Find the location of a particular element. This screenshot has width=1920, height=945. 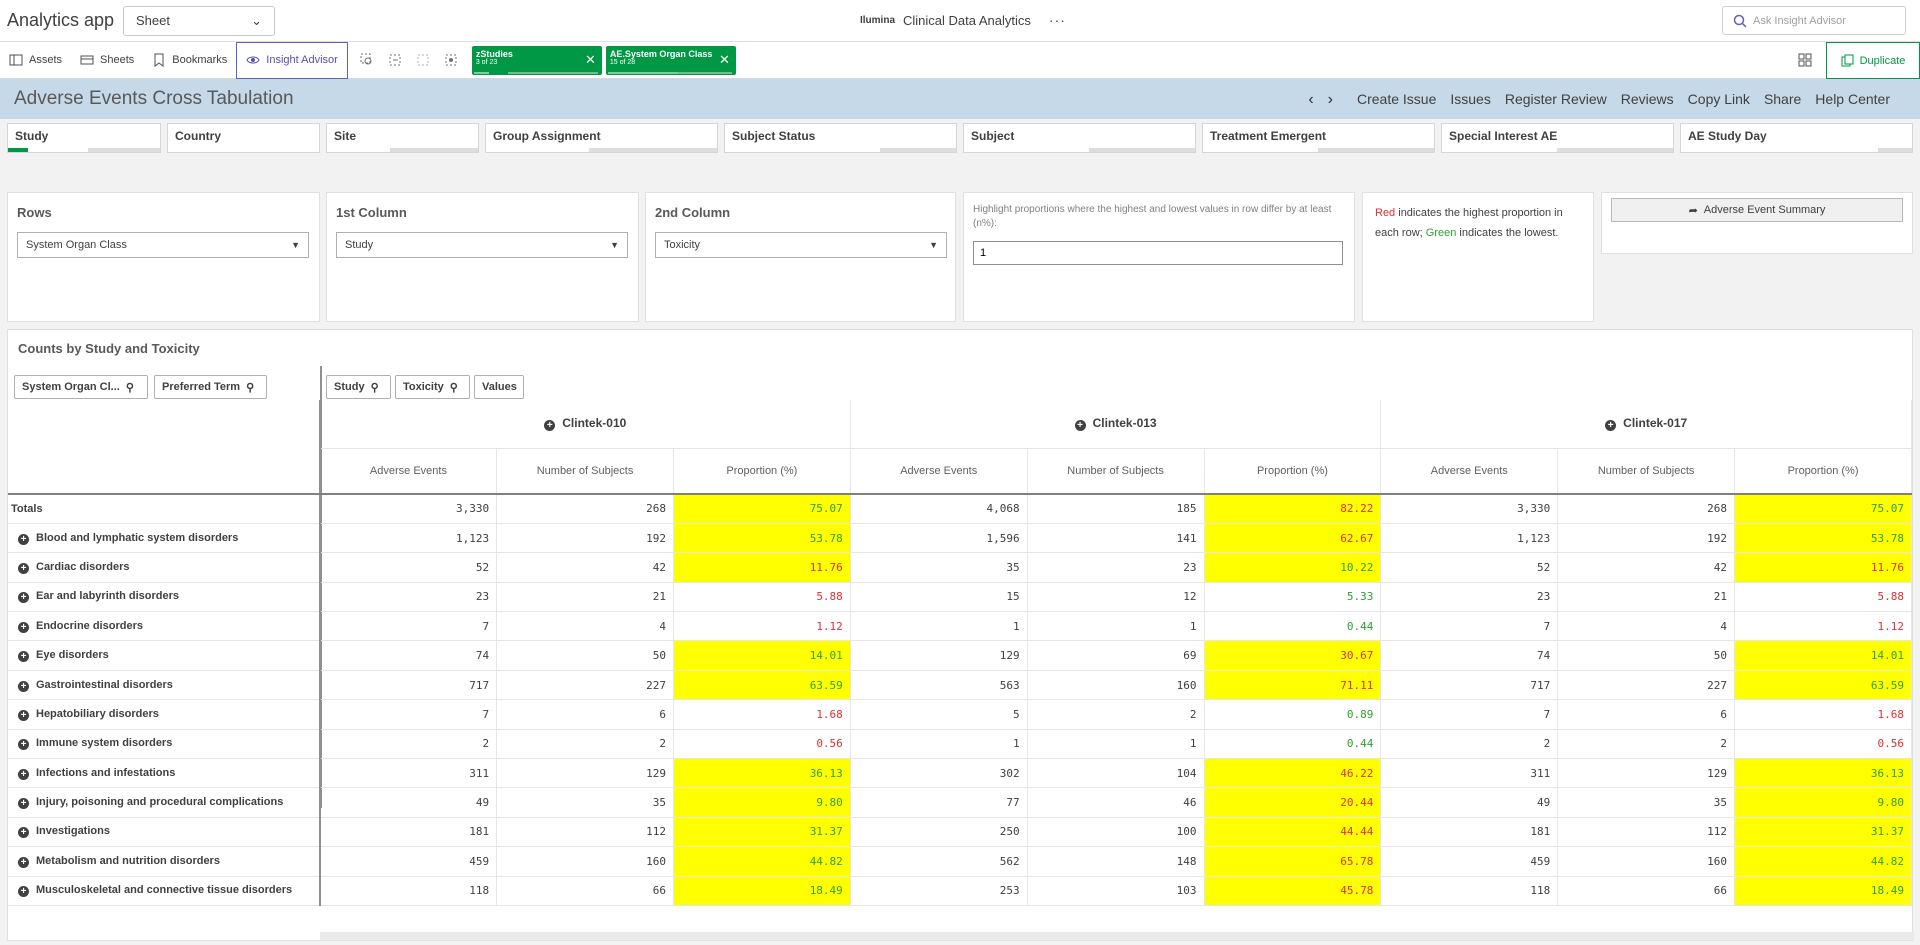

filter-ae-study-day: AE Study Day is located at coordinates (1796, 138).